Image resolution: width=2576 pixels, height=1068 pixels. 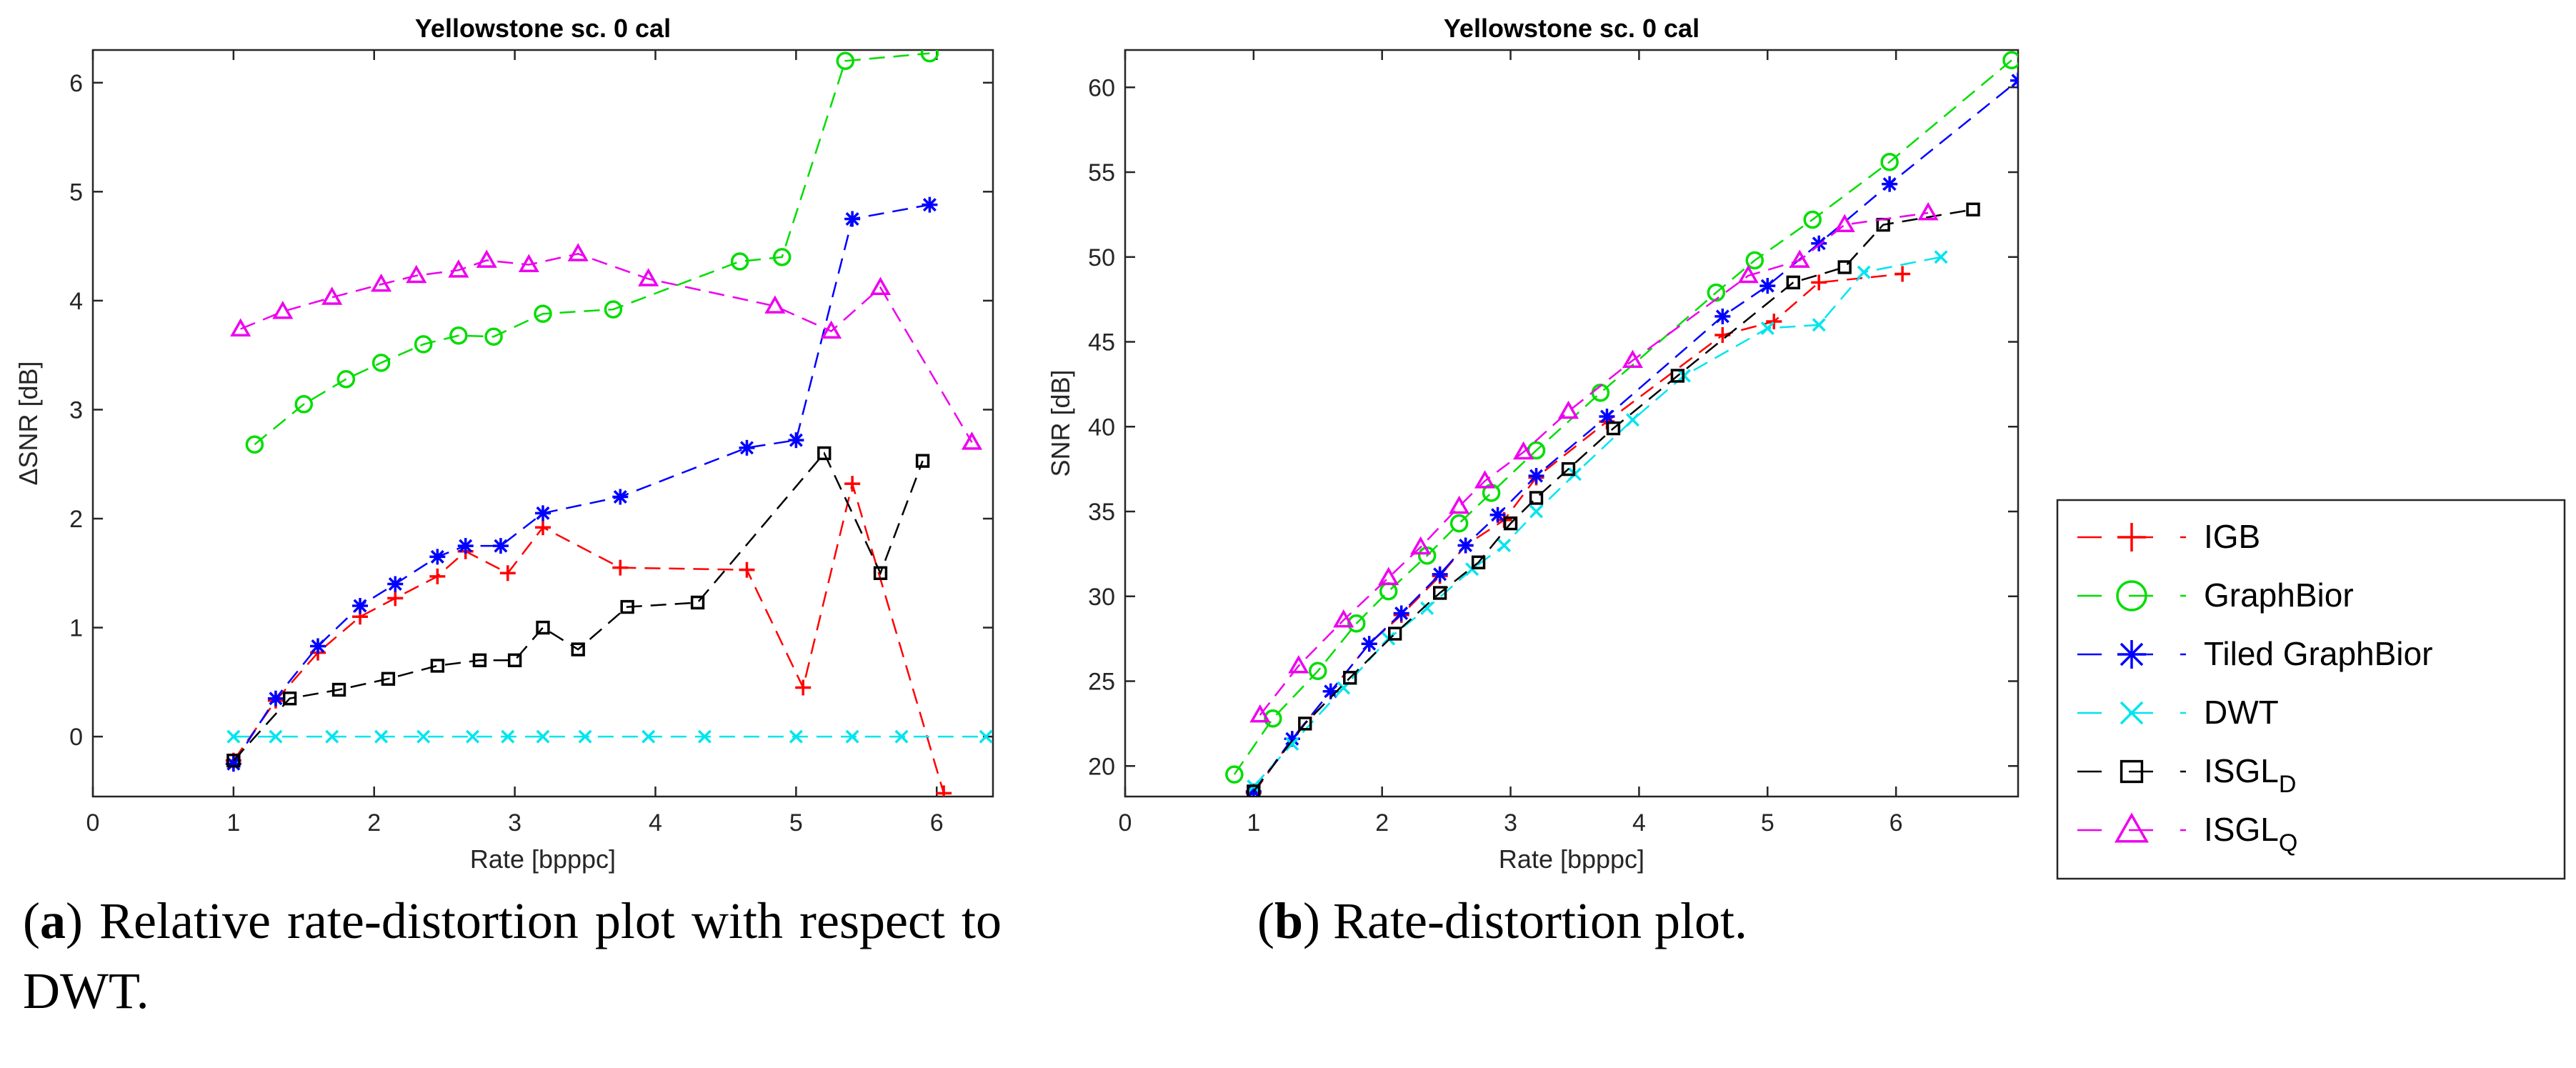 I want to click on caption-b-letter: b, so click(x=1289, y=920).